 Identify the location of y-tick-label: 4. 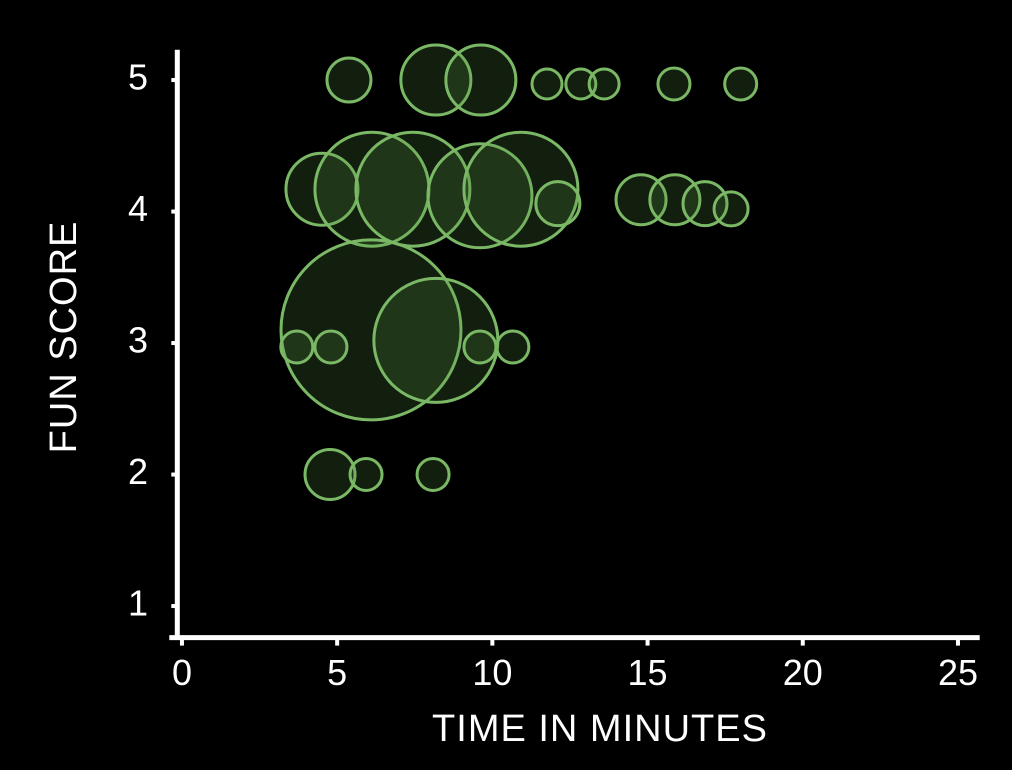
(138, 208).